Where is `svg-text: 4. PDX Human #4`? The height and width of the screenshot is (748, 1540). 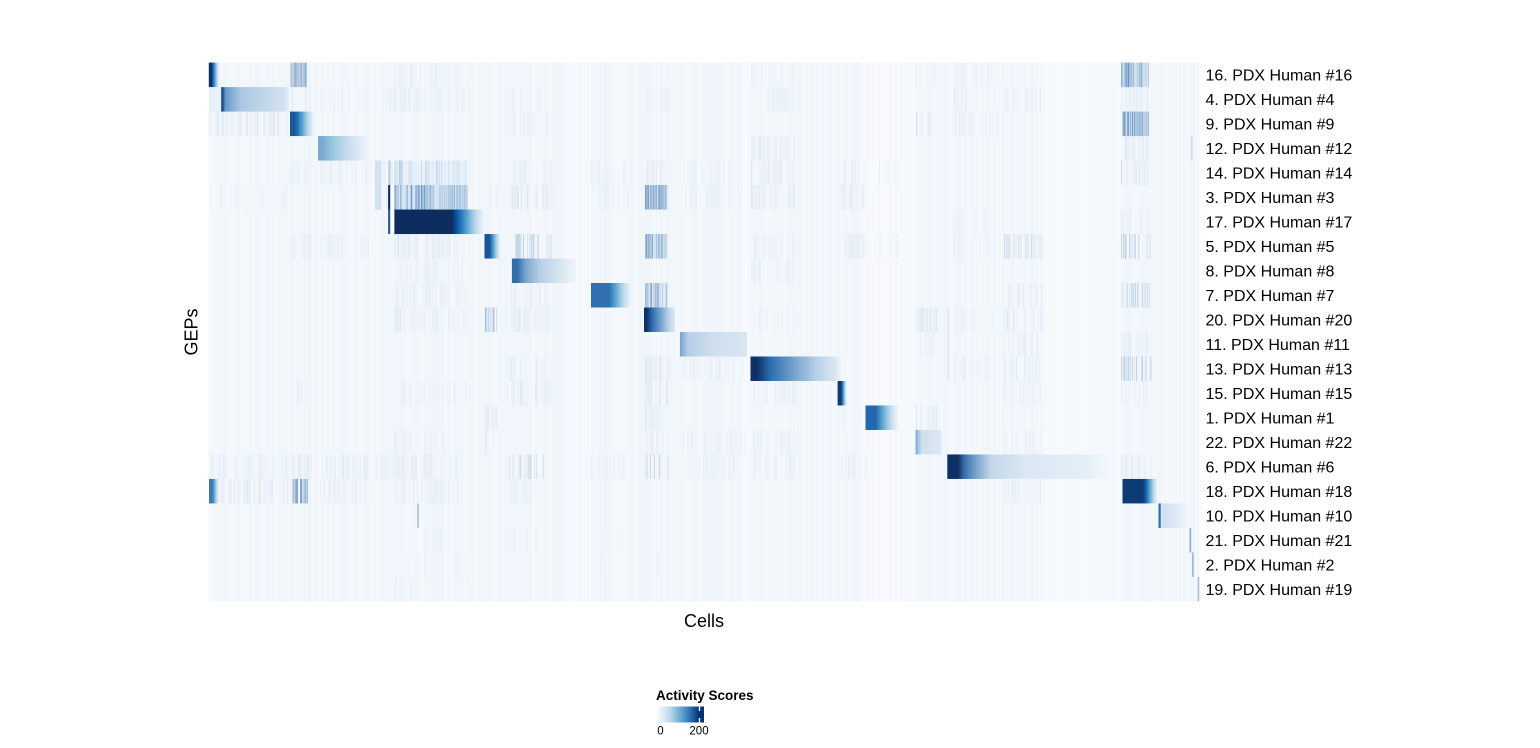
svg-text: 4. PDX Human #4 is located at coordinates (1270, 100).